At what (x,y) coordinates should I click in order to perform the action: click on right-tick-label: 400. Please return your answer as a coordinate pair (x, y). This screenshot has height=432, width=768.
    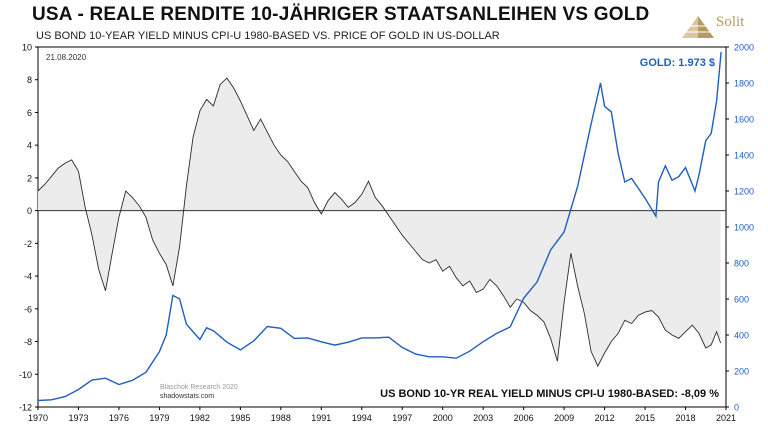
    Looking at the image, I should click on (741, 336).